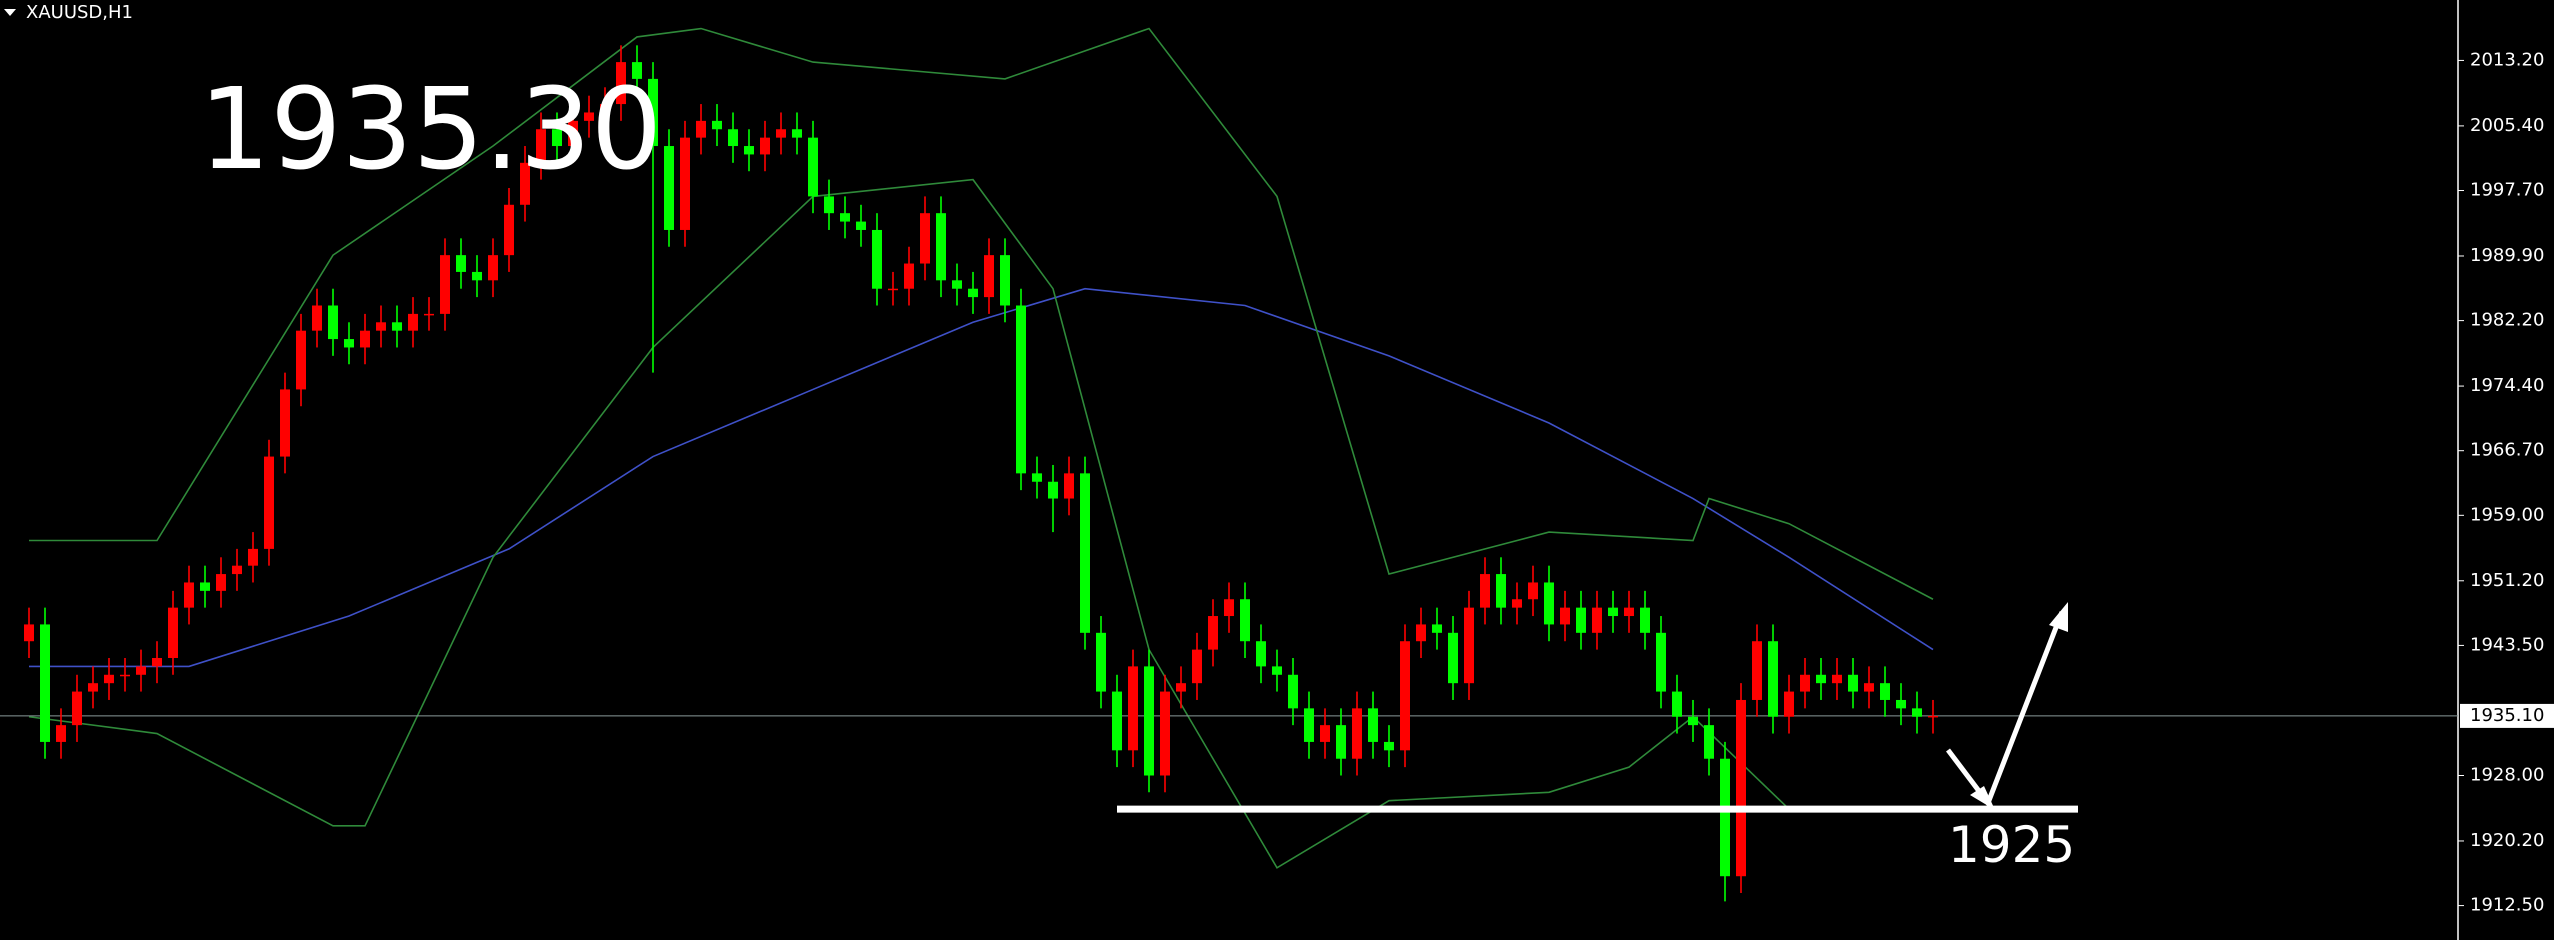  Describe the element at coordinates (2507, 450) in the screenshot. I see `y-tick-label: 1966.70` at that location.